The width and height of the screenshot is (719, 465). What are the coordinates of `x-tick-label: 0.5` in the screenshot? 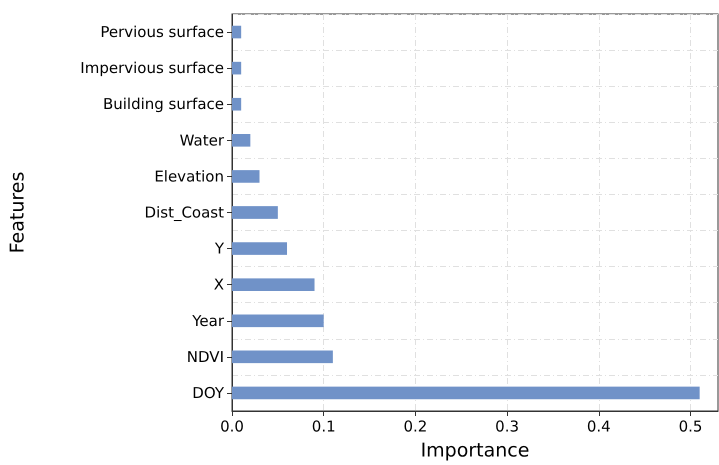 It's located at (690, 427).